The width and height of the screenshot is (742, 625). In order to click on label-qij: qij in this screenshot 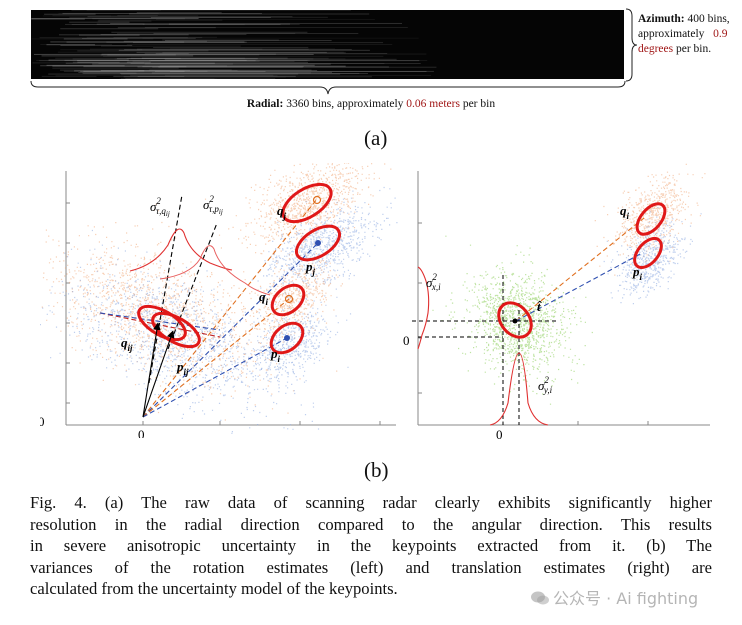, I will do `click(127, 344)`.